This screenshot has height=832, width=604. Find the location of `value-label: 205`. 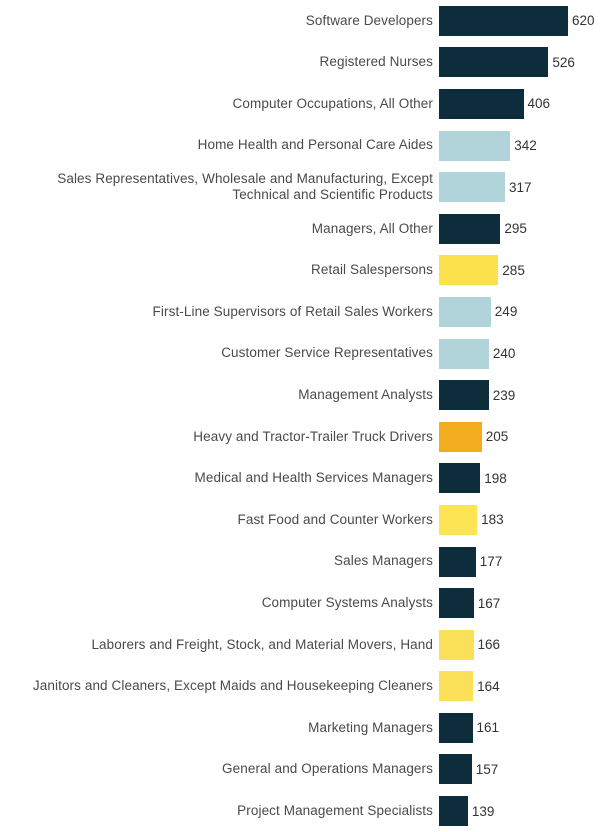

value-label: 205 is located at coordinates (497, 437).